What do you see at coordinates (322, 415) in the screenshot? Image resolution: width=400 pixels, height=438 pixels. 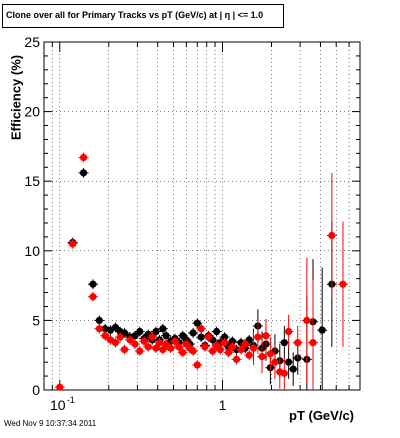 I see `x-axis-label: pT (GeV/c)` at bounding box center [322, 415].